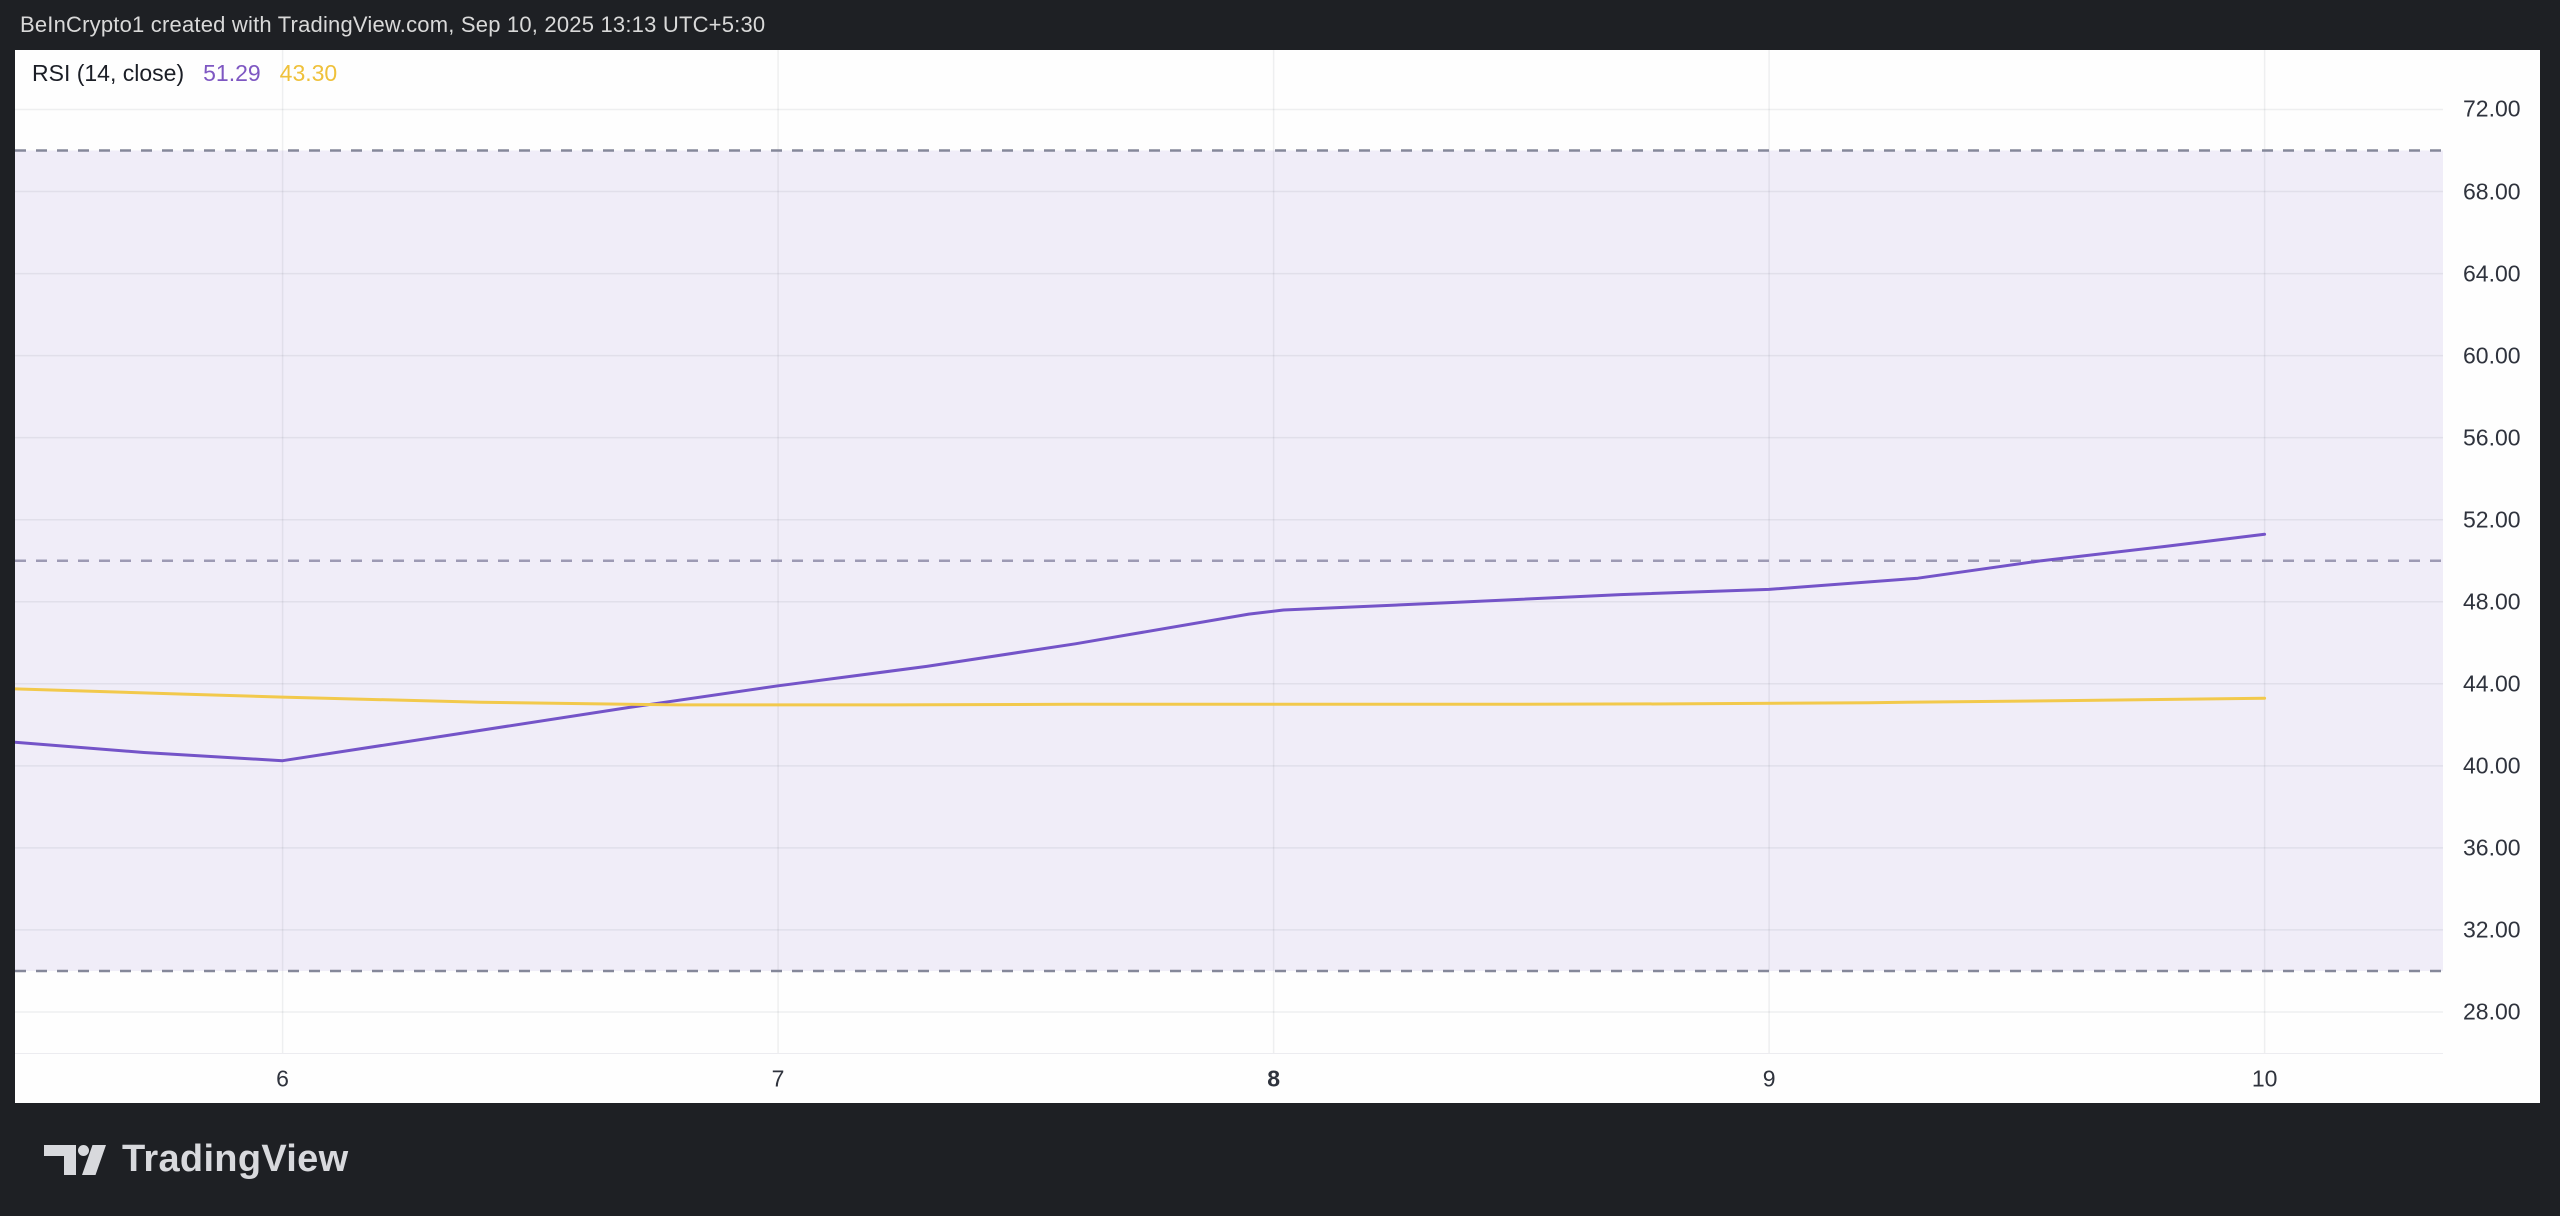 This screenshot has width=2560, height=1216. I want to click on x-axis-label: 6, so click(282, 1078).